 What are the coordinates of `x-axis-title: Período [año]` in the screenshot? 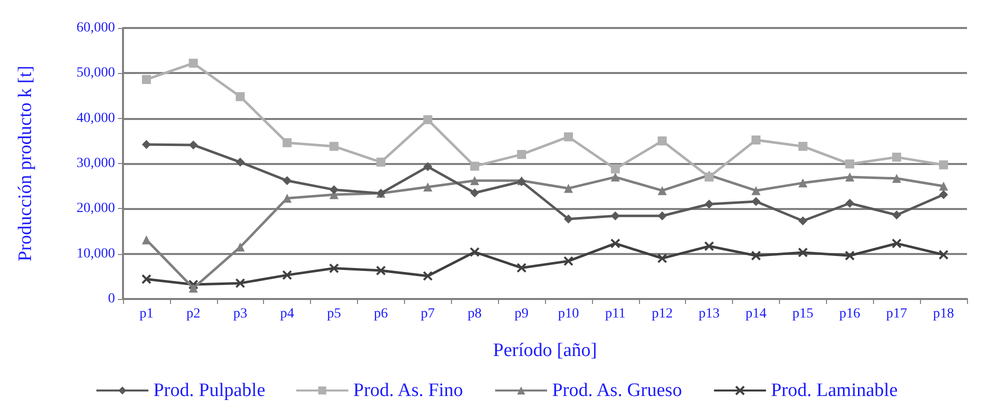 It's located at (545, 350).